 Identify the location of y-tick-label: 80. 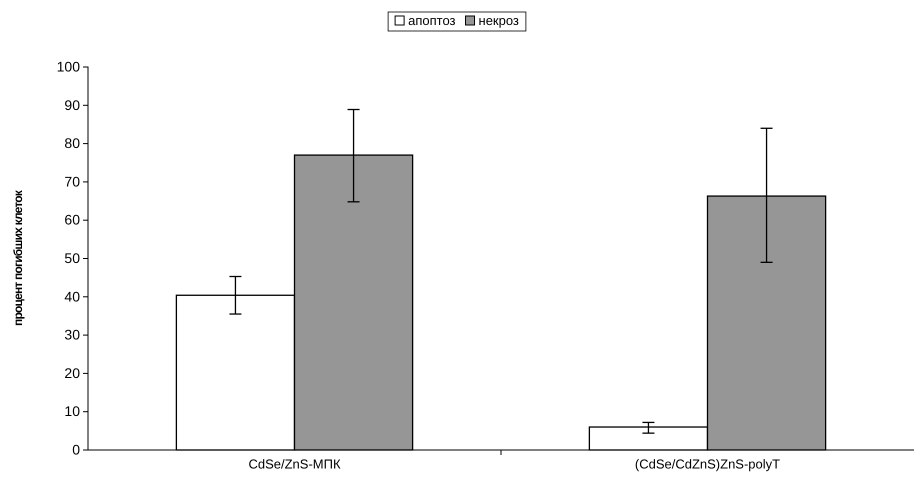
(72, 143).